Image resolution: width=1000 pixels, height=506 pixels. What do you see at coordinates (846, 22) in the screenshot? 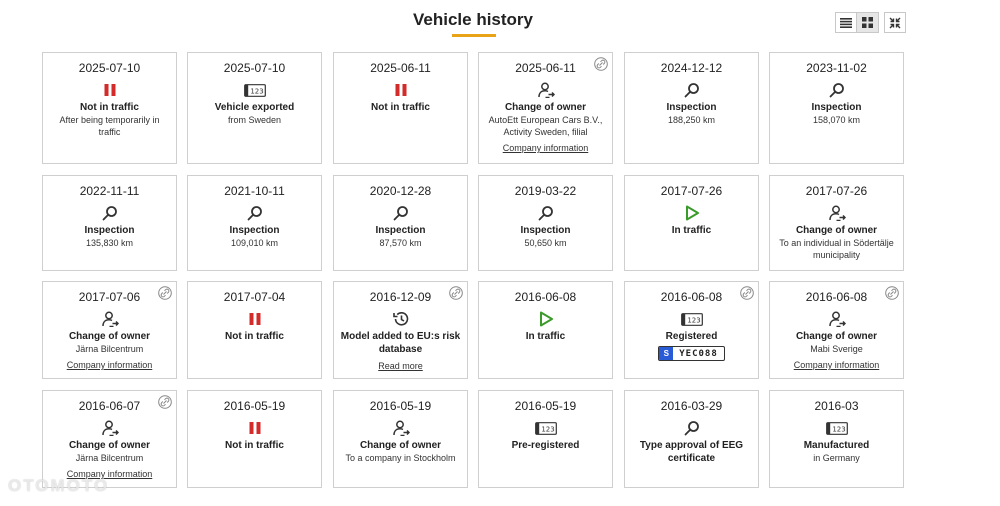
I see `list-view-button` at bounding box center [846, 22].